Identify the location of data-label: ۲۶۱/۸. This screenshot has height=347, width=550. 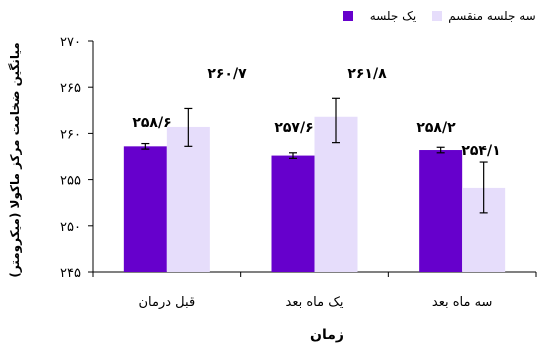
(367, 74).